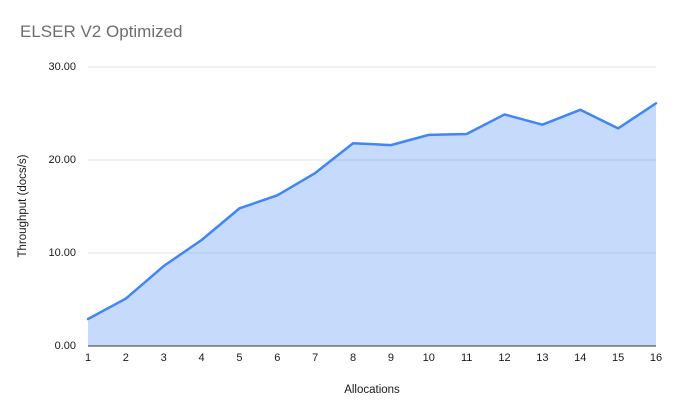 Image resolution: width=677 pixels, height=419 pixels. I want to click on y-tick-label: 30.00, so click(62, 67).